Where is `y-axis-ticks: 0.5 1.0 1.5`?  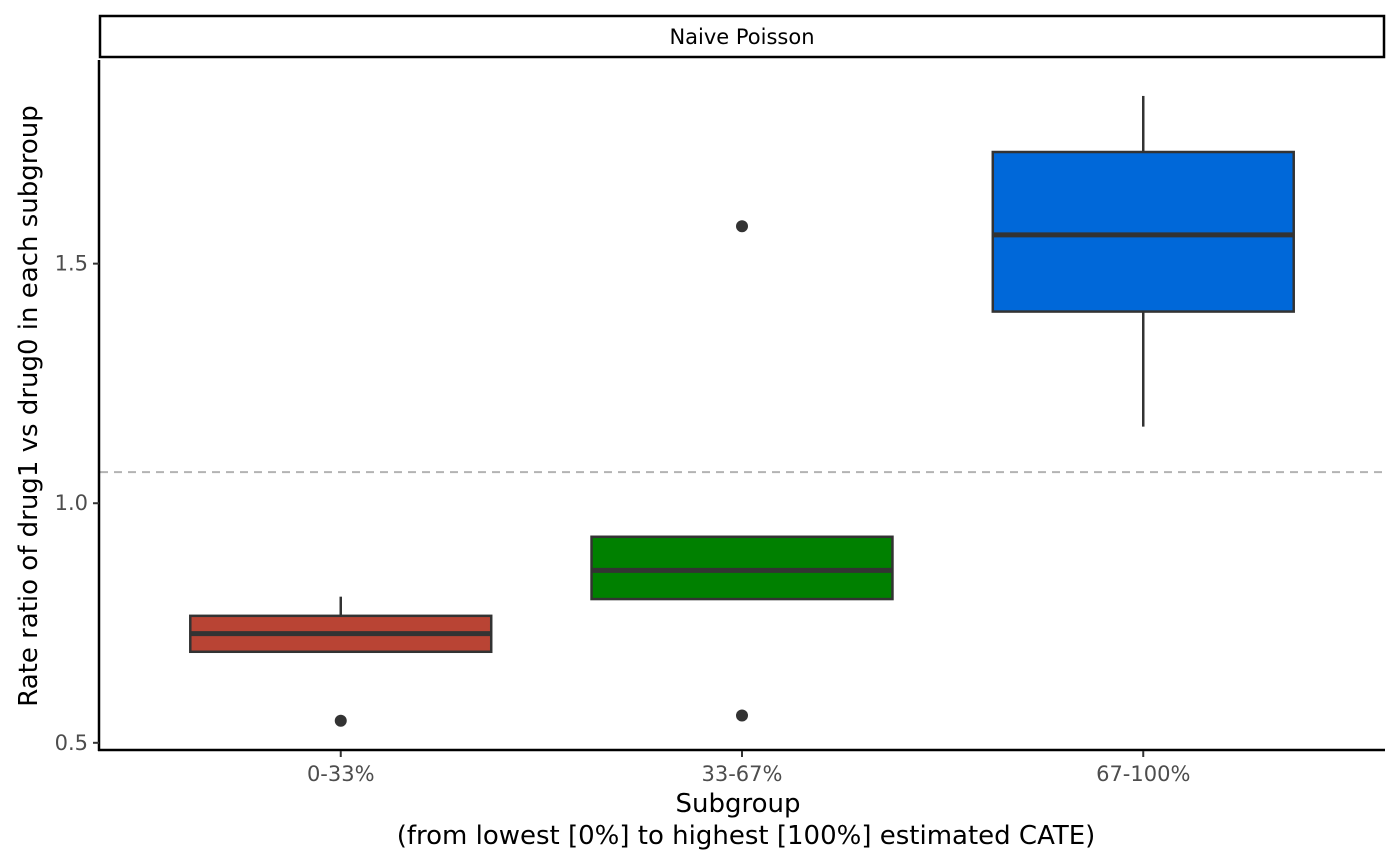 y-axis-ticks: 0.5 1.0 1.5 is located at coordinates (77, 503).